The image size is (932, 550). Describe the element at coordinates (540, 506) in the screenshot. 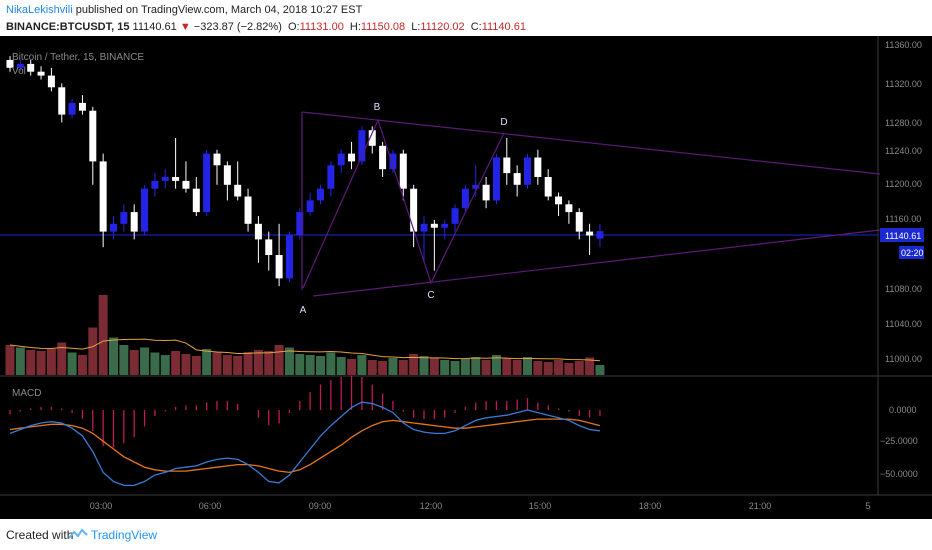

I see `time-tick: 15:00` at that location.